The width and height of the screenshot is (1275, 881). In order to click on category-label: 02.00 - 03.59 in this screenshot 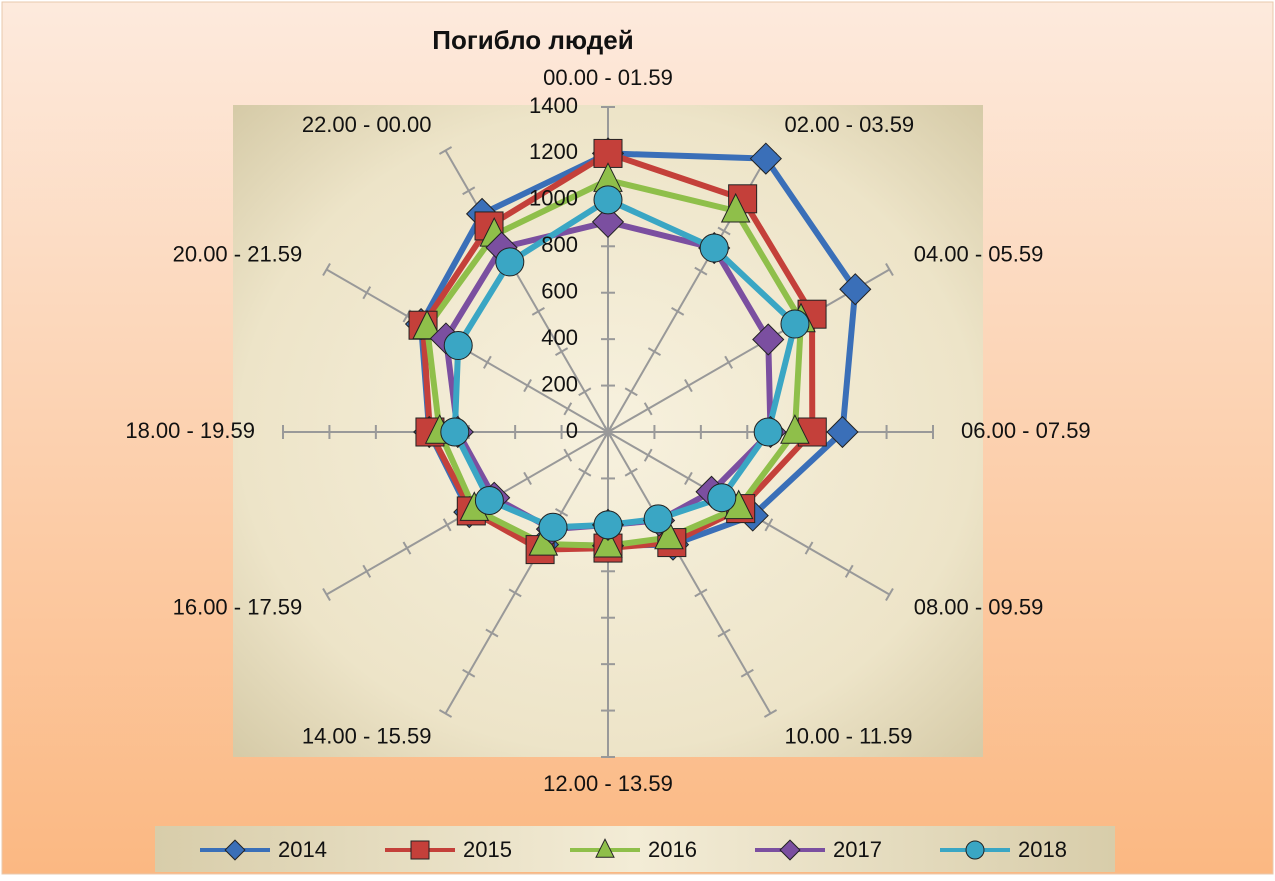, I will do `click(850, 124)`.